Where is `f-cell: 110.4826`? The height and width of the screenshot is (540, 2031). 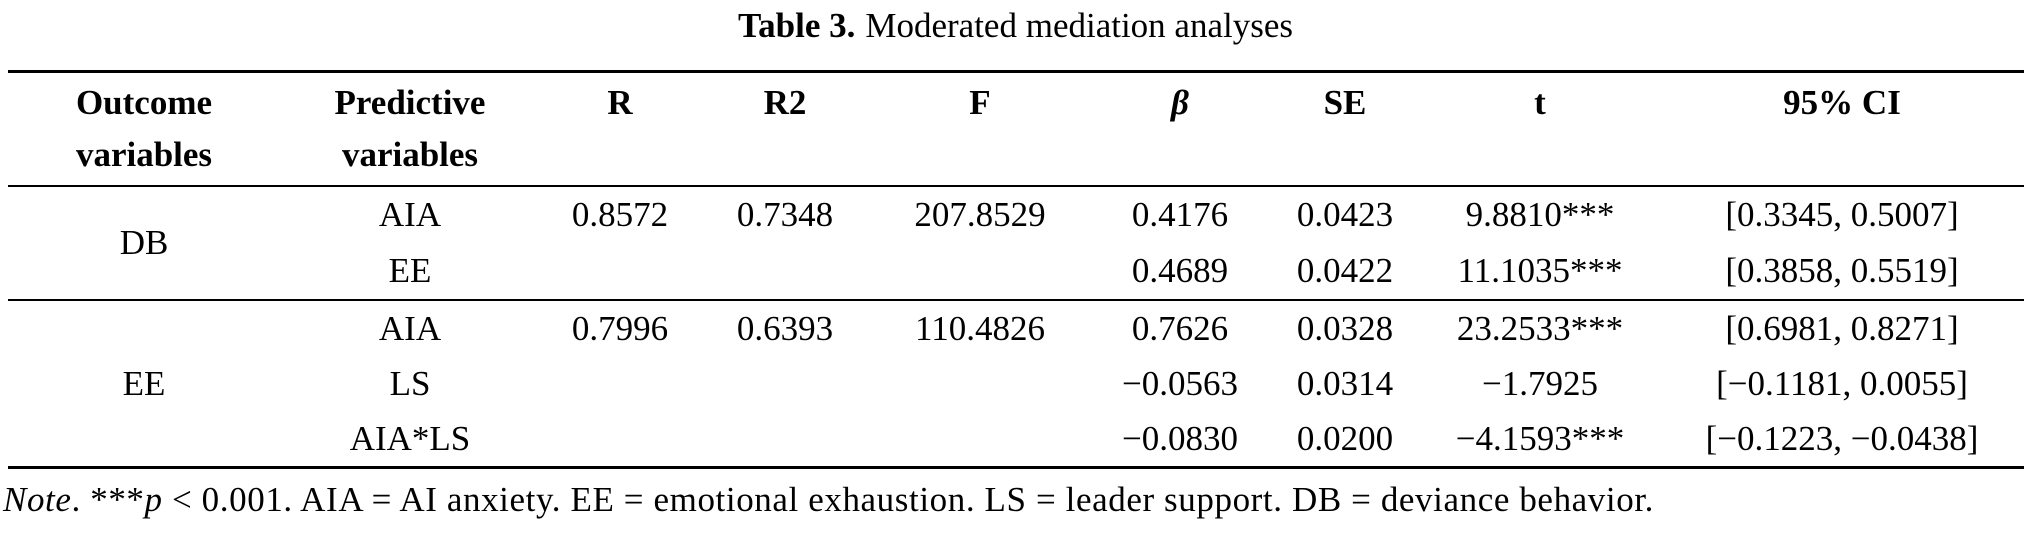 f-cell: 110.4826 is located at coordinates (980, 327).